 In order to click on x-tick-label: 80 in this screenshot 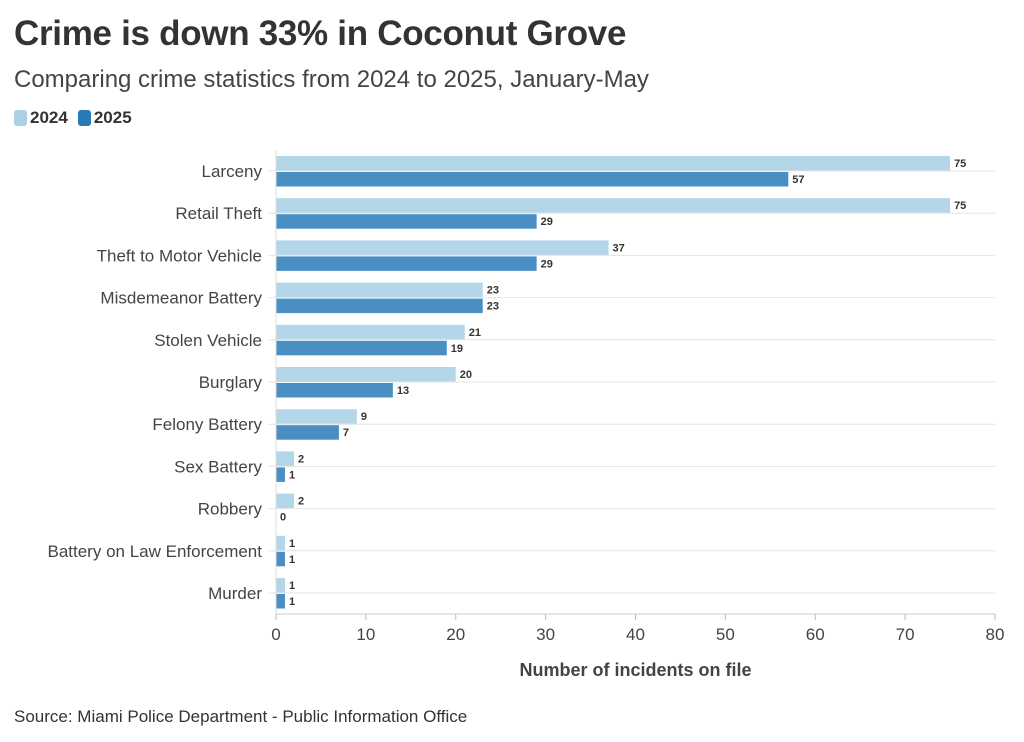, I will do `click(995, 634)`.